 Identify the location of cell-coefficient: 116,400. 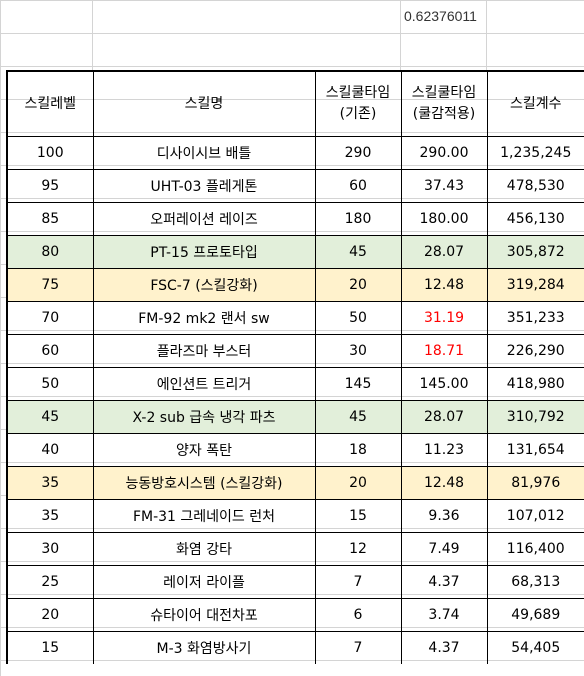
(535, 549).